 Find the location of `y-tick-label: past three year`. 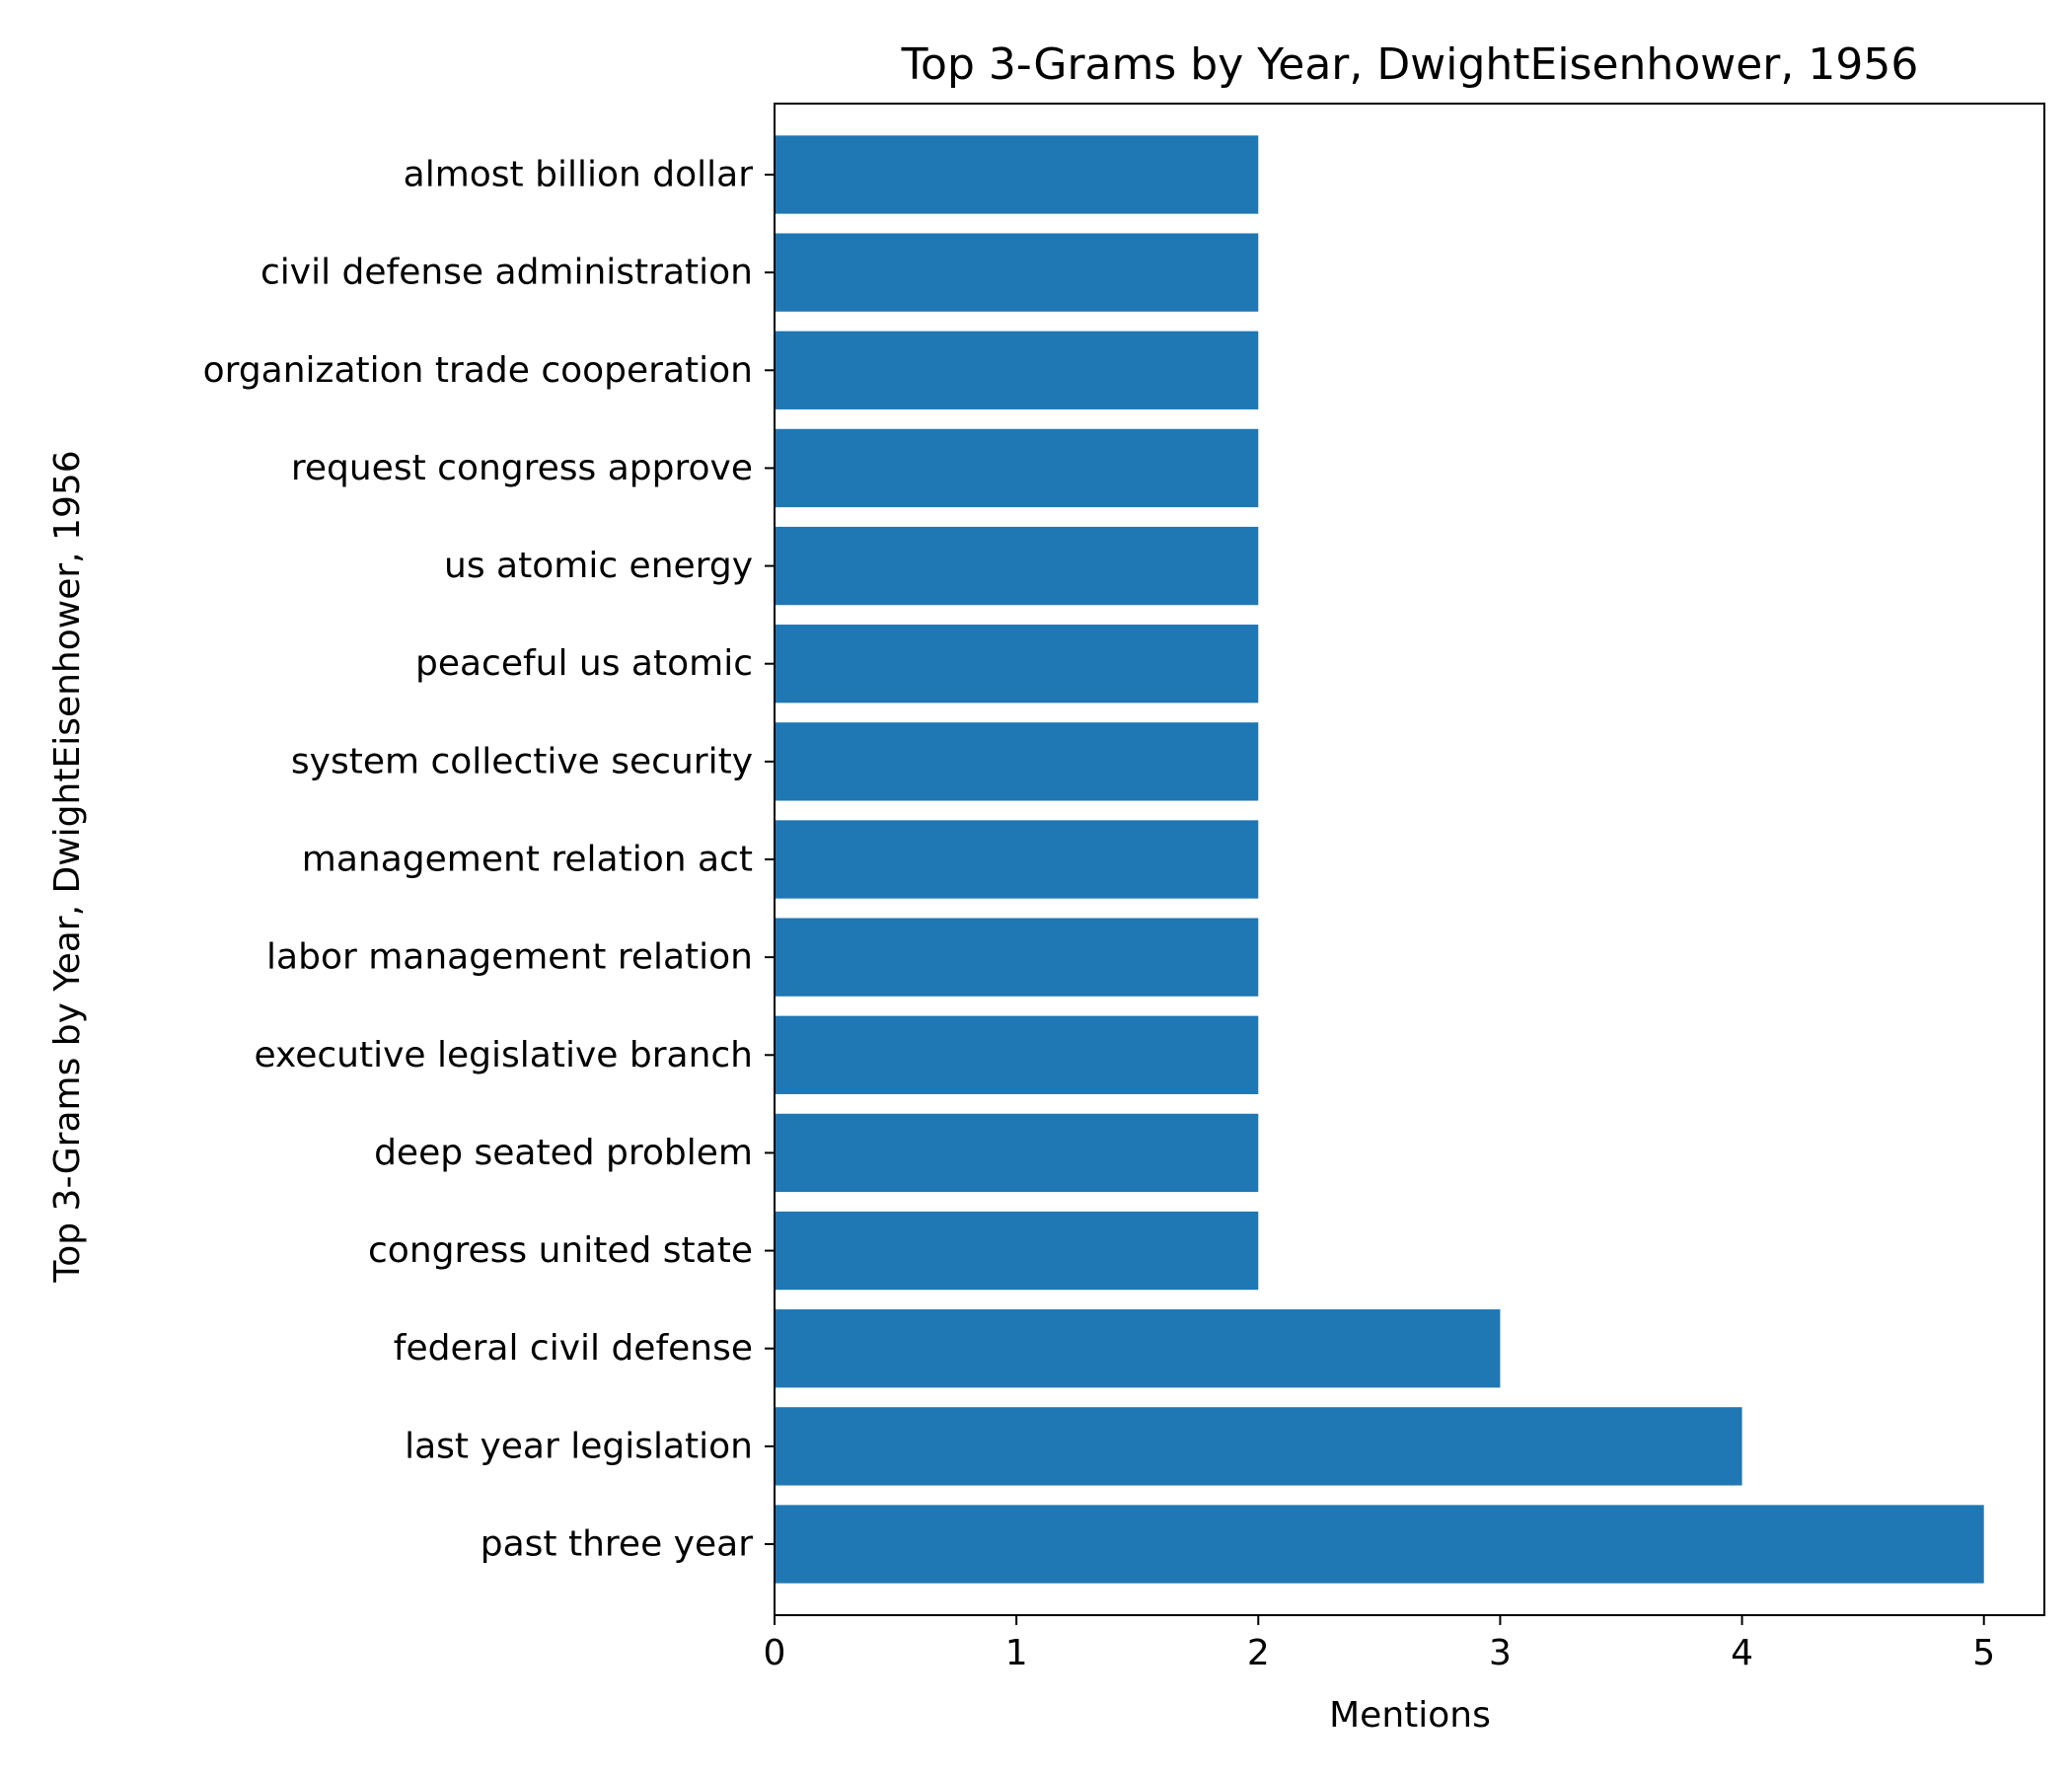

y-tick-label: past three year is located at coordinates (617, 1544).